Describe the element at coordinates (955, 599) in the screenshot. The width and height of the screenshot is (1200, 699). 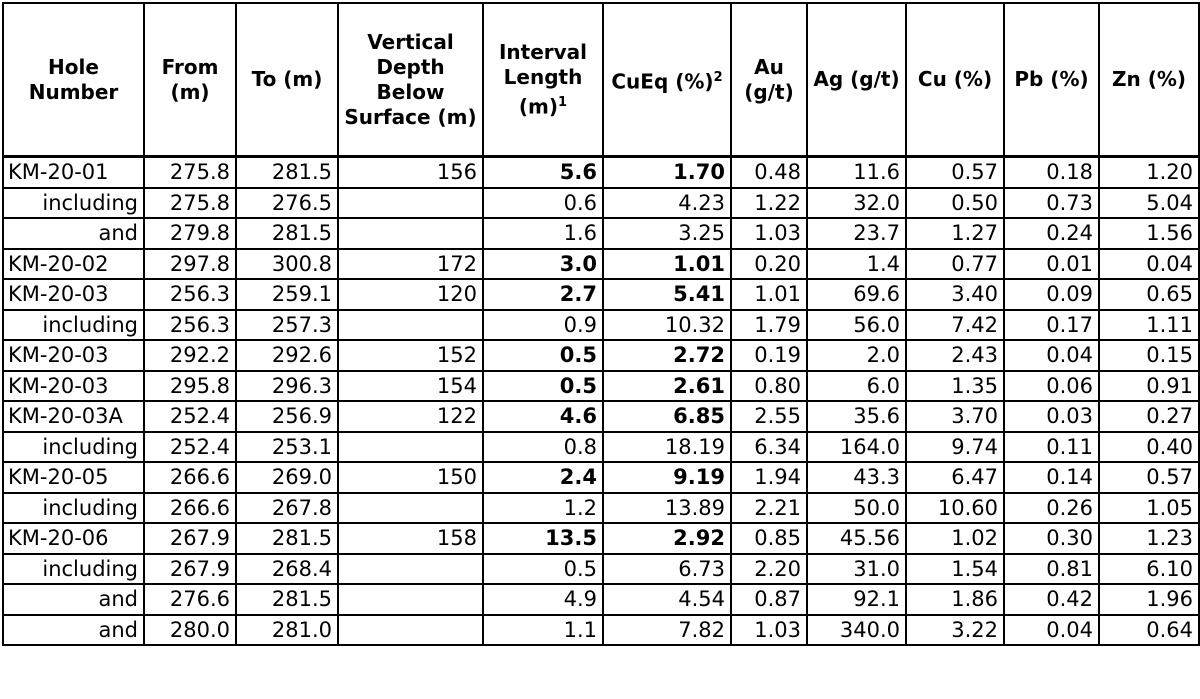
I see `cell-cu: 1.86` at that location.